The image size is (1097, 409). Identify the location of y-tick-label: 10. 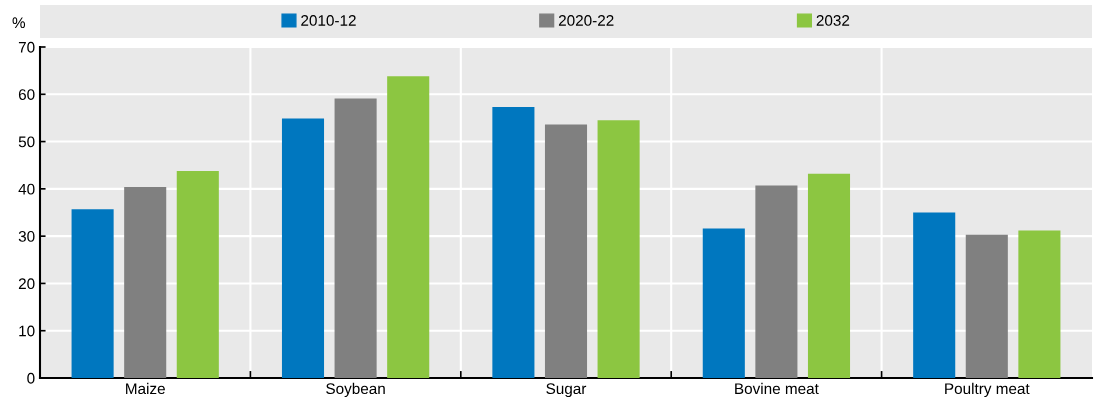
(27, 331).